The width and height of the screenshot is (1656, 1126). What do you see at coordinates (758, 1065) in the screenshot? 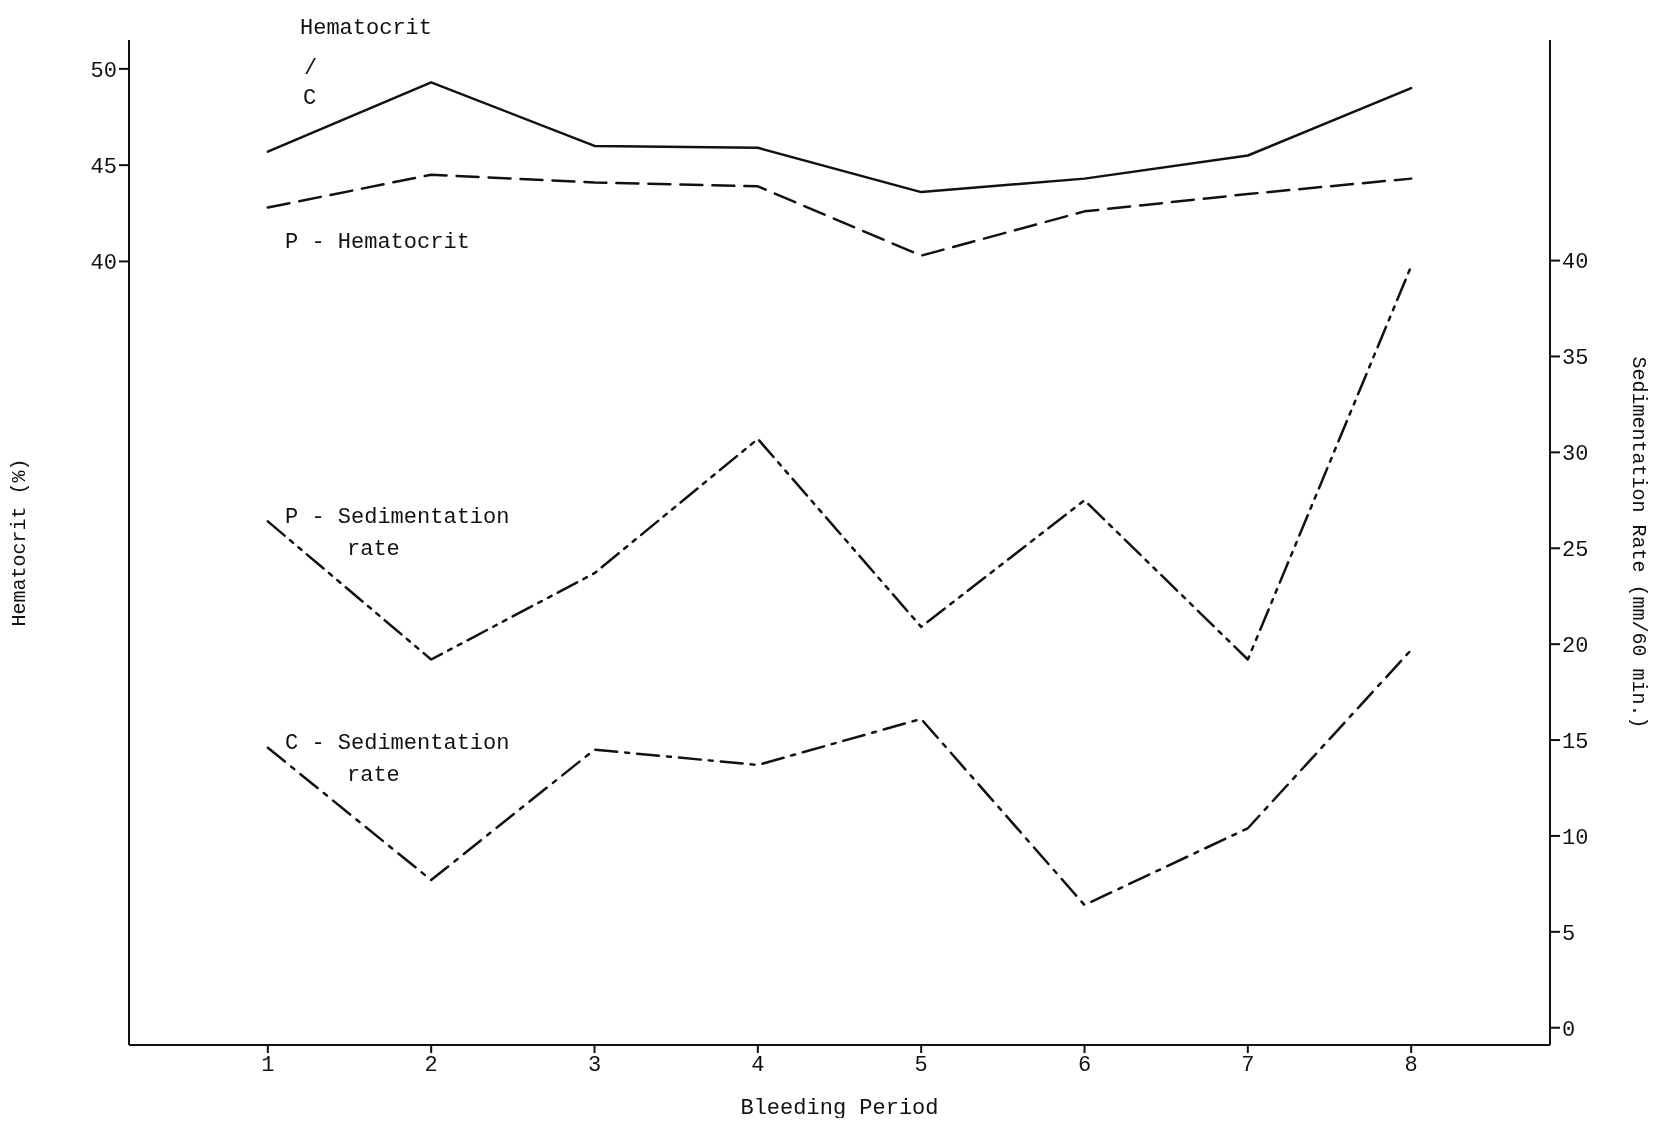
I see `x-tick-label: 4` at bounding box center [758, 1065].